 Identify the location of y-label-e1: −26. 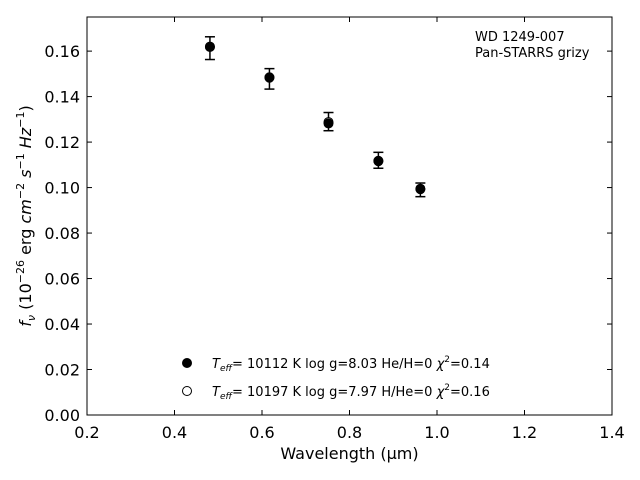
(20, 271).